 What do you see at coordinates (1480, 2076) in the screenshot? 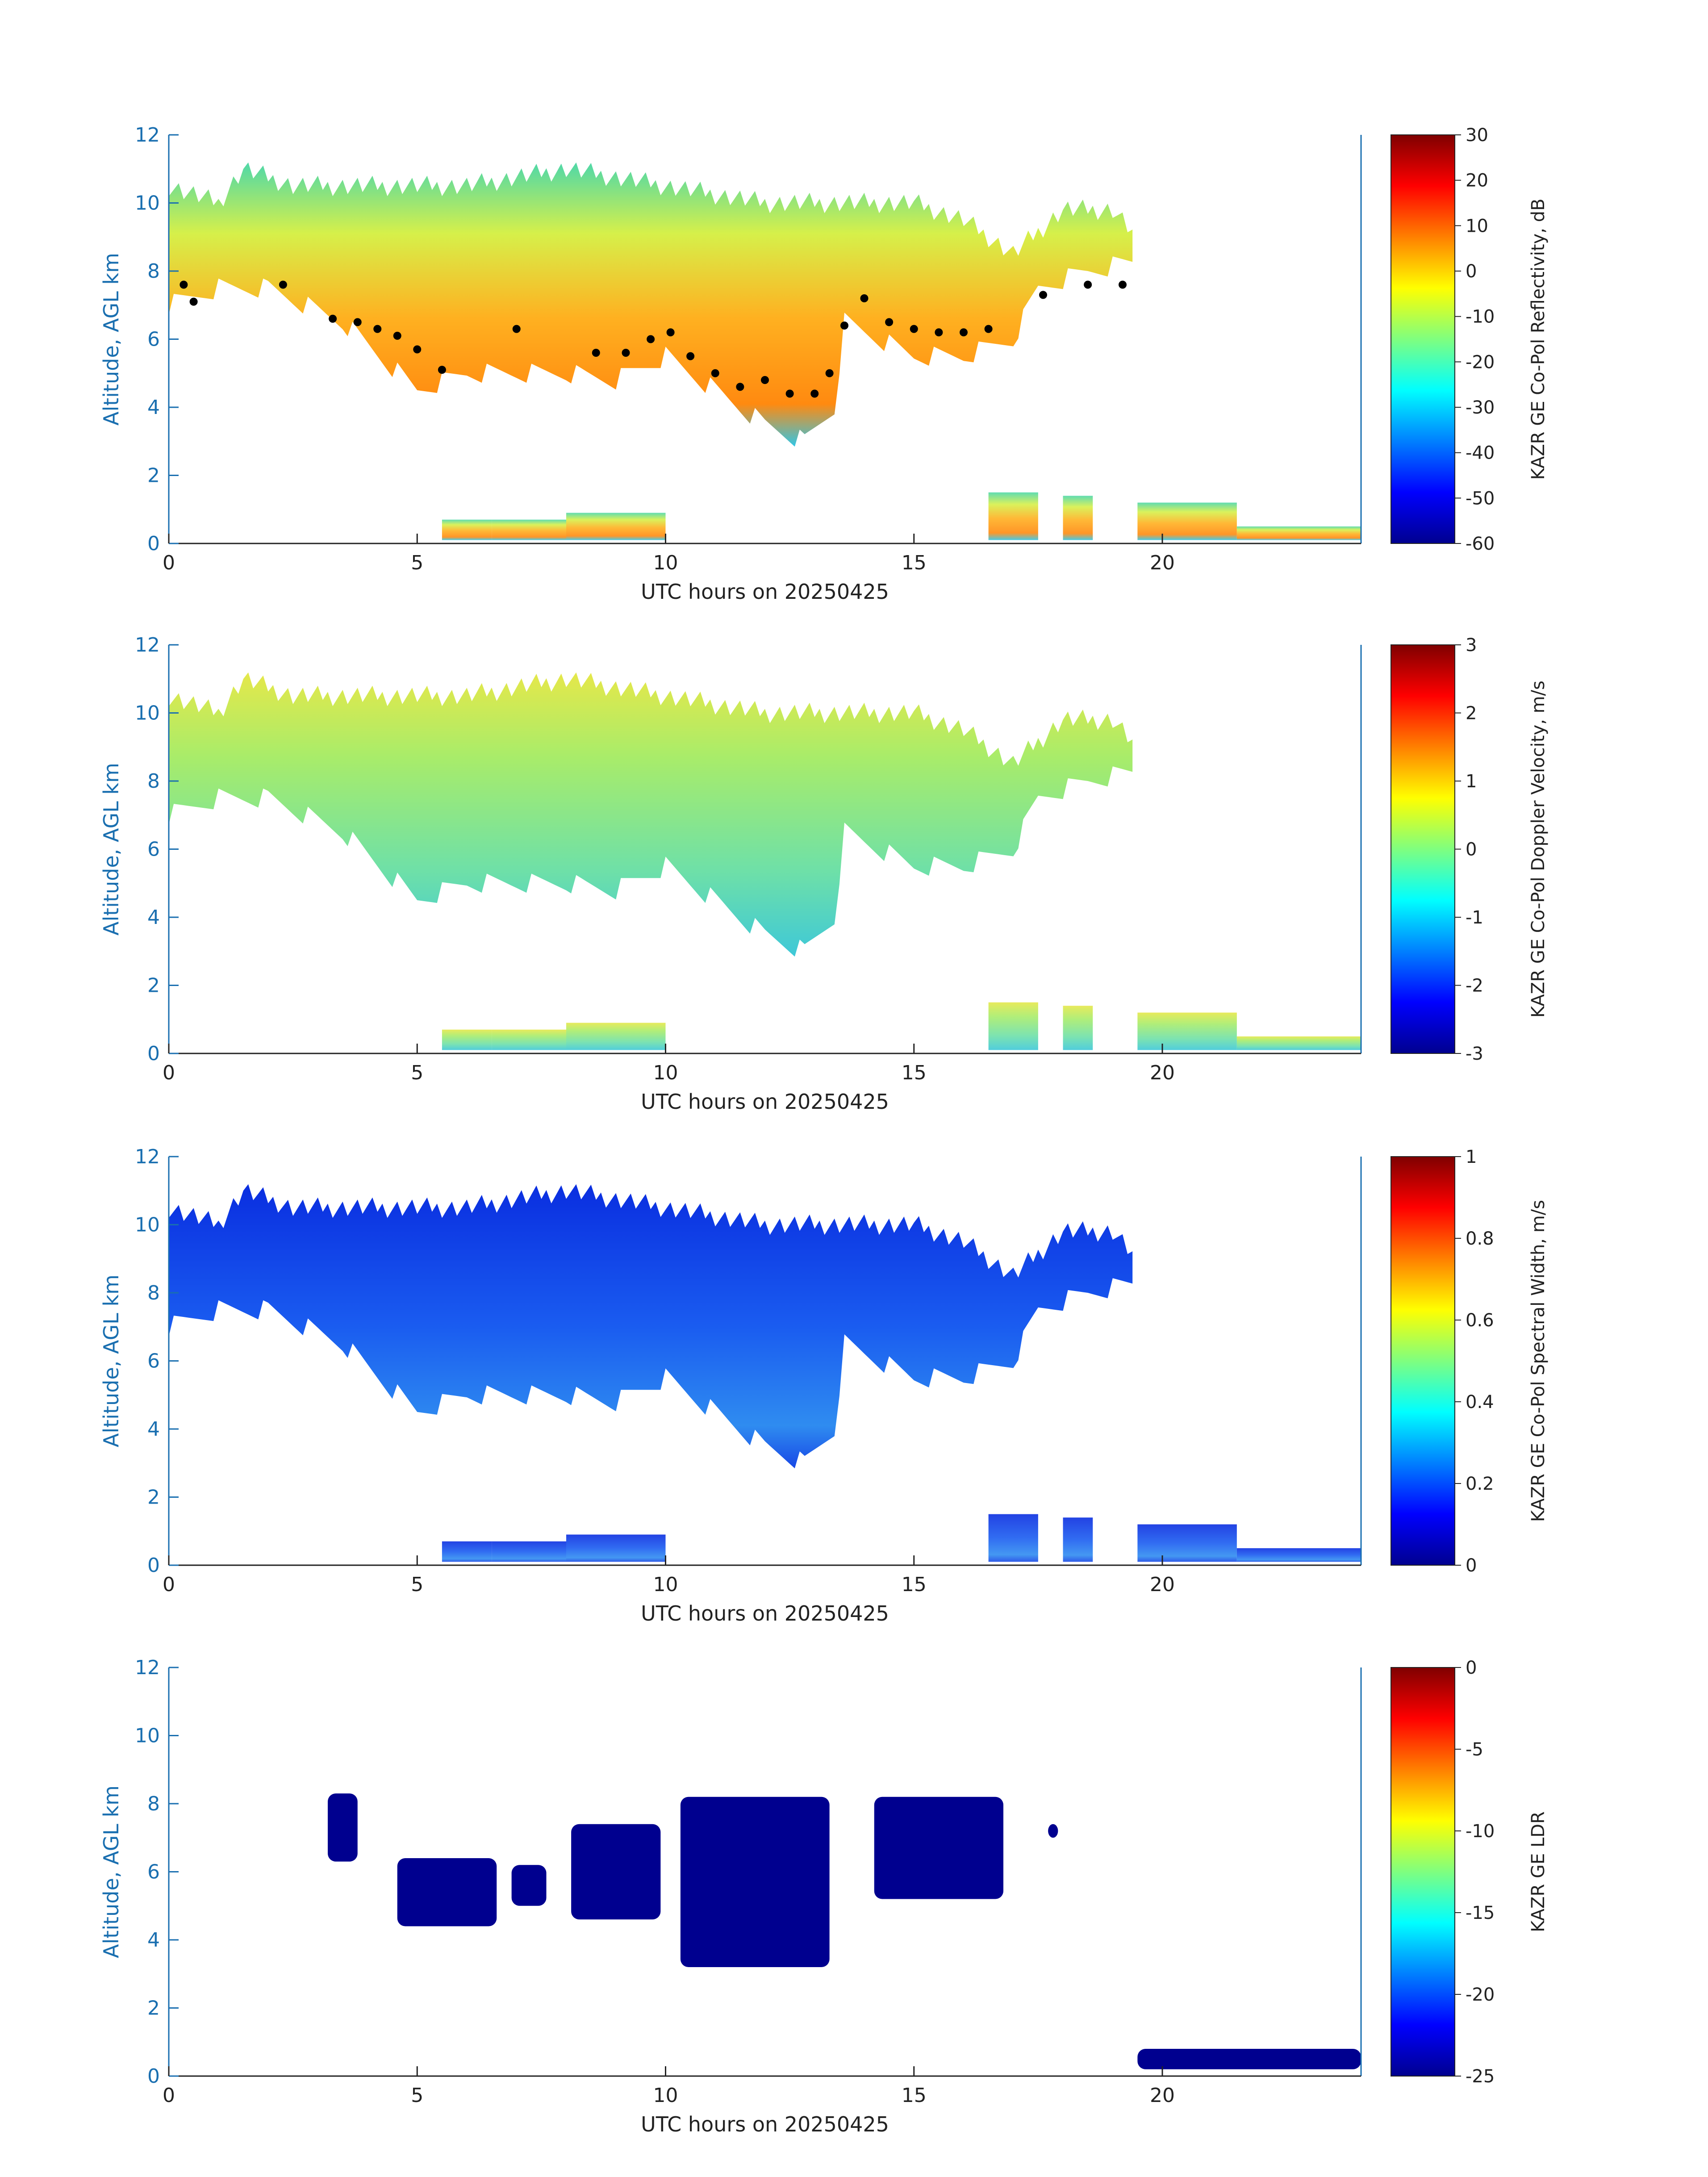
I see `colorbar-tick-label: -25` at bounding box center [1480, 2076].